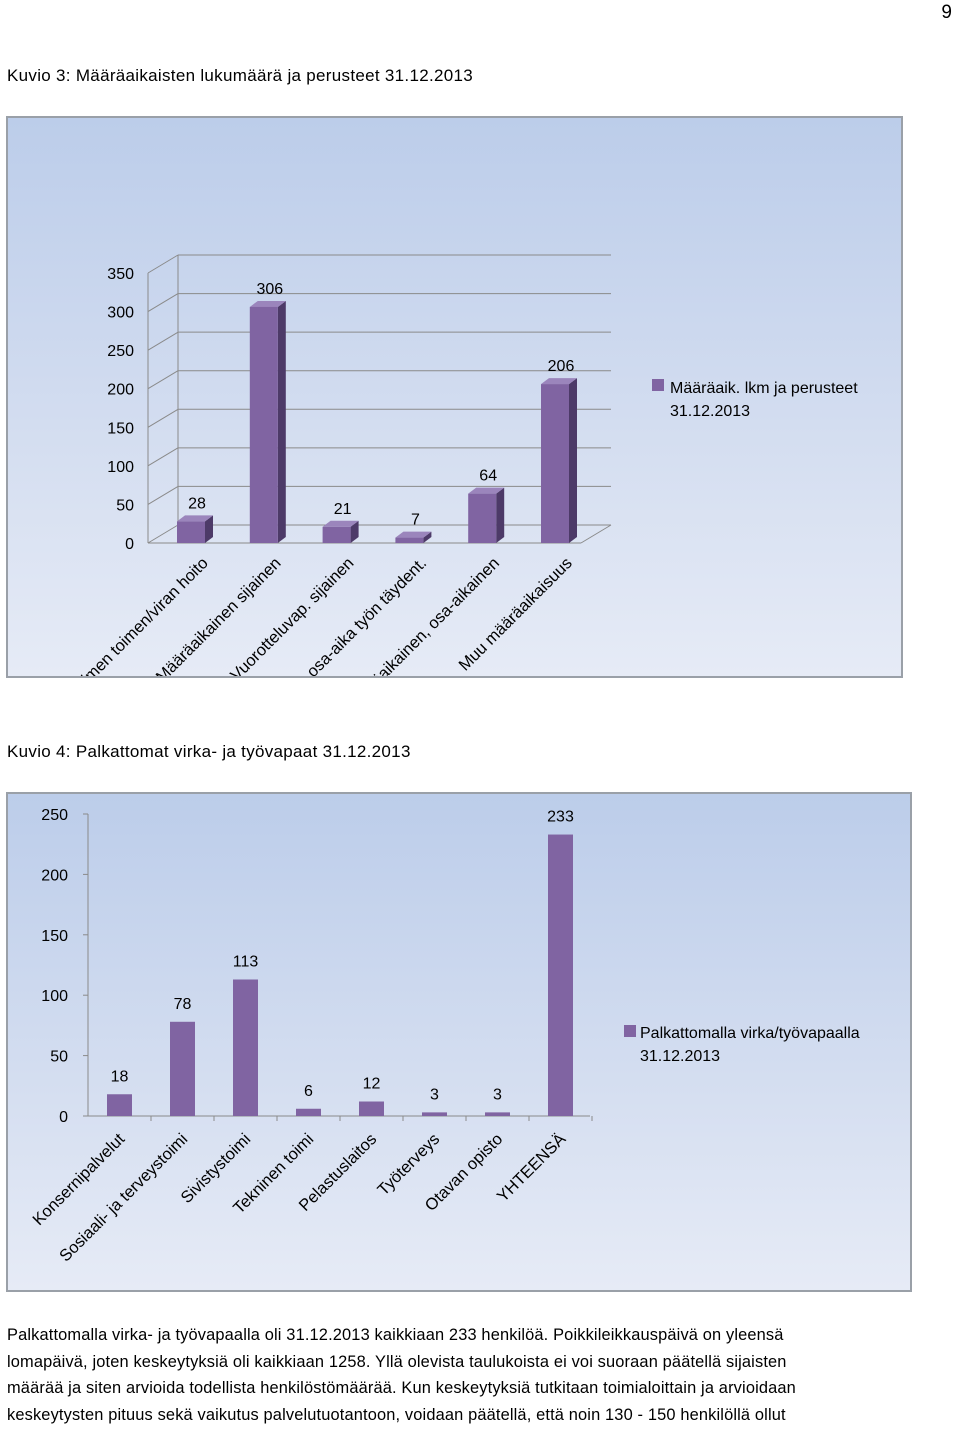 The height and width of the screenshot is (1430, 960). I want to click on x-tick-label: Sosiaali- ja terveystoimi, so click(123, 1197).